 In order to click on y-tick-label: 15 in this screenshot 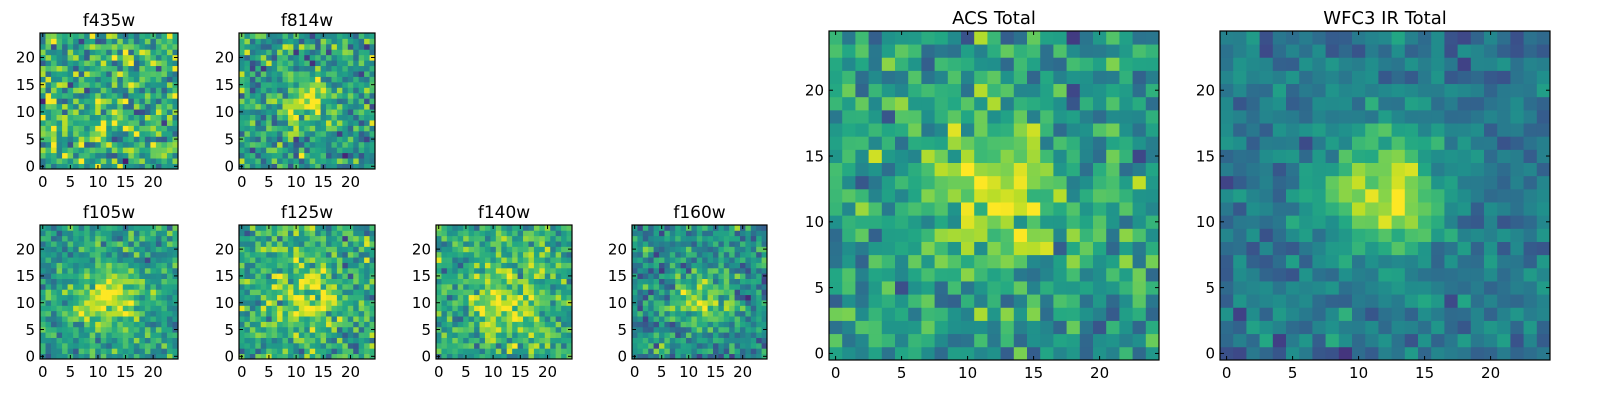, I will do `click(224, 276)`.